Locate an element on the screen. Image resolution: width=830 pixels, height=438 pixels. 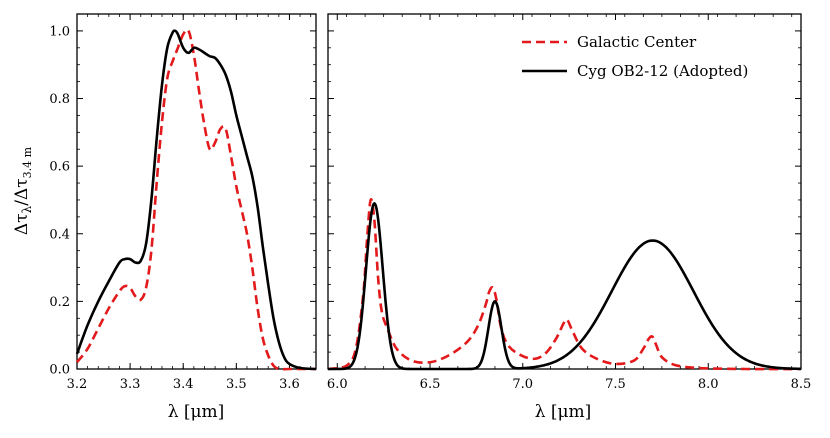
y-label-sub1: λ is located at coordinates (27, 209).